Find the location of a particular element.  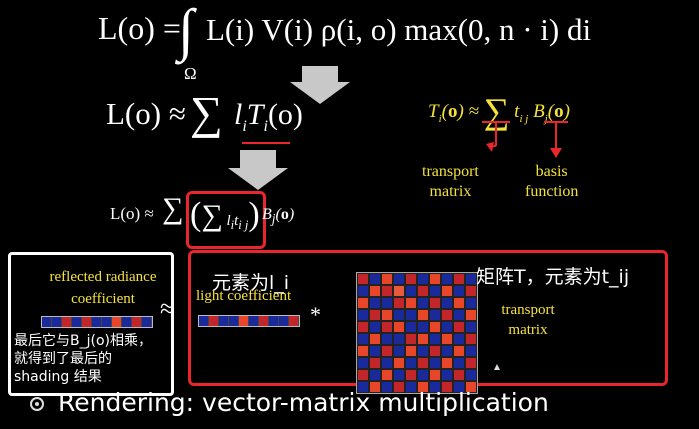

note-text: 最后它与B_j(o)相乘， 就得到了最后的 shading 结果 is located at coordinates (83, 359).